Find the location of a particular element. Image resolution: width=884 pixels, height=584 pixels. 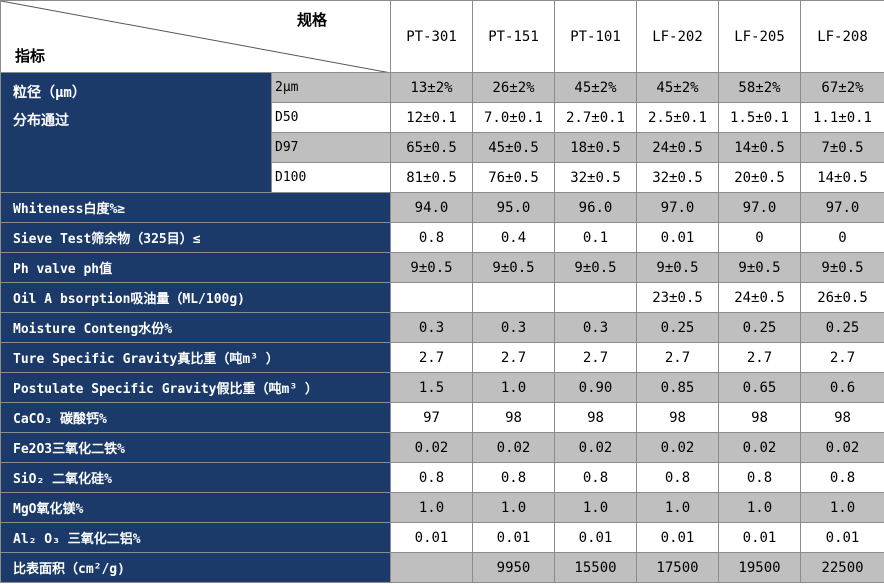

particle-size-group-label: 粒径（μm） 分布通过 is located at coordinates (136, 132).